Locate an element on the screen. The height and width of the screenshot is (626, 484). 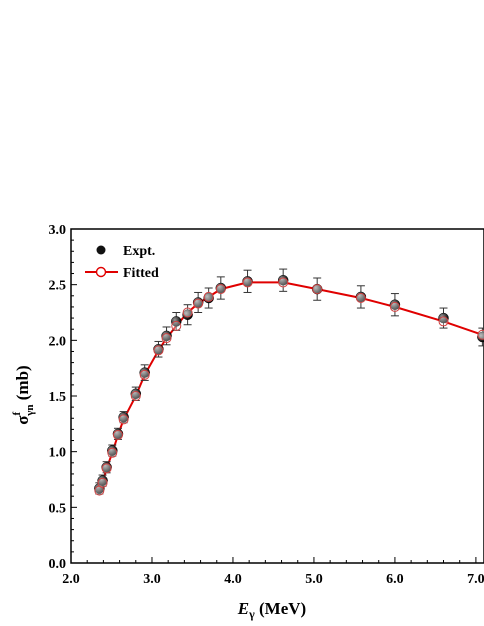
y-tick-labels: 0.0 0.5 1.0 1.5 2.0 2.5 3.0 is located at coordinates (58, 397).